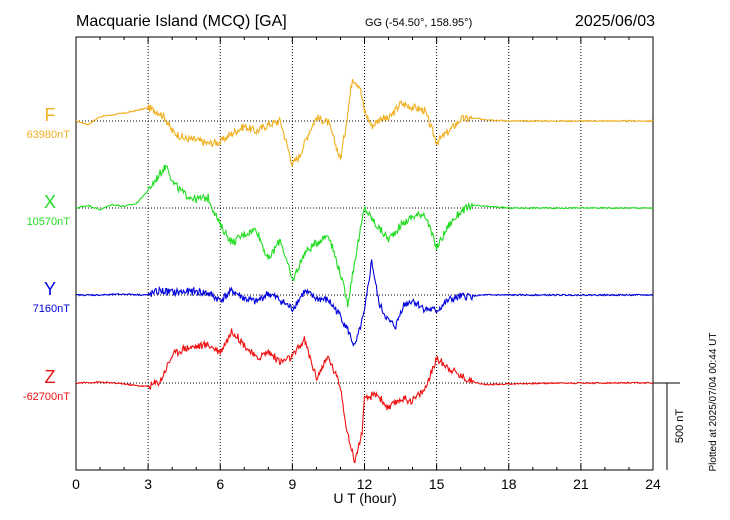  What do you see at coordinates (364, 123) in the screenshot?
I see `trace-F` at bounding box center [364, 123].